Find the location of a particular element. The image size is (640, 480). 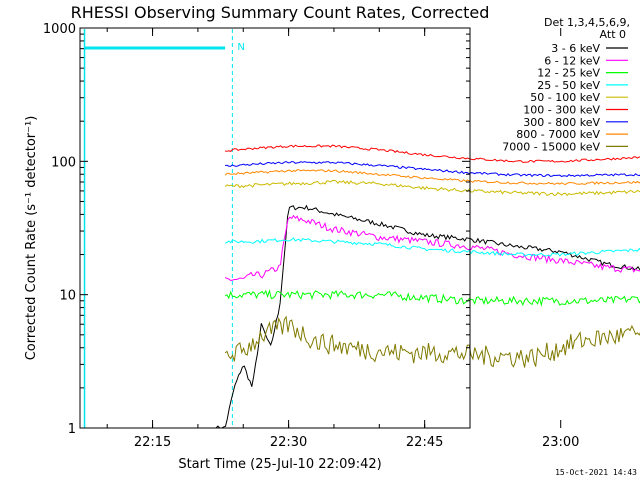

x-tick-label-1: 22:15 is located at coordinates (152, 442).